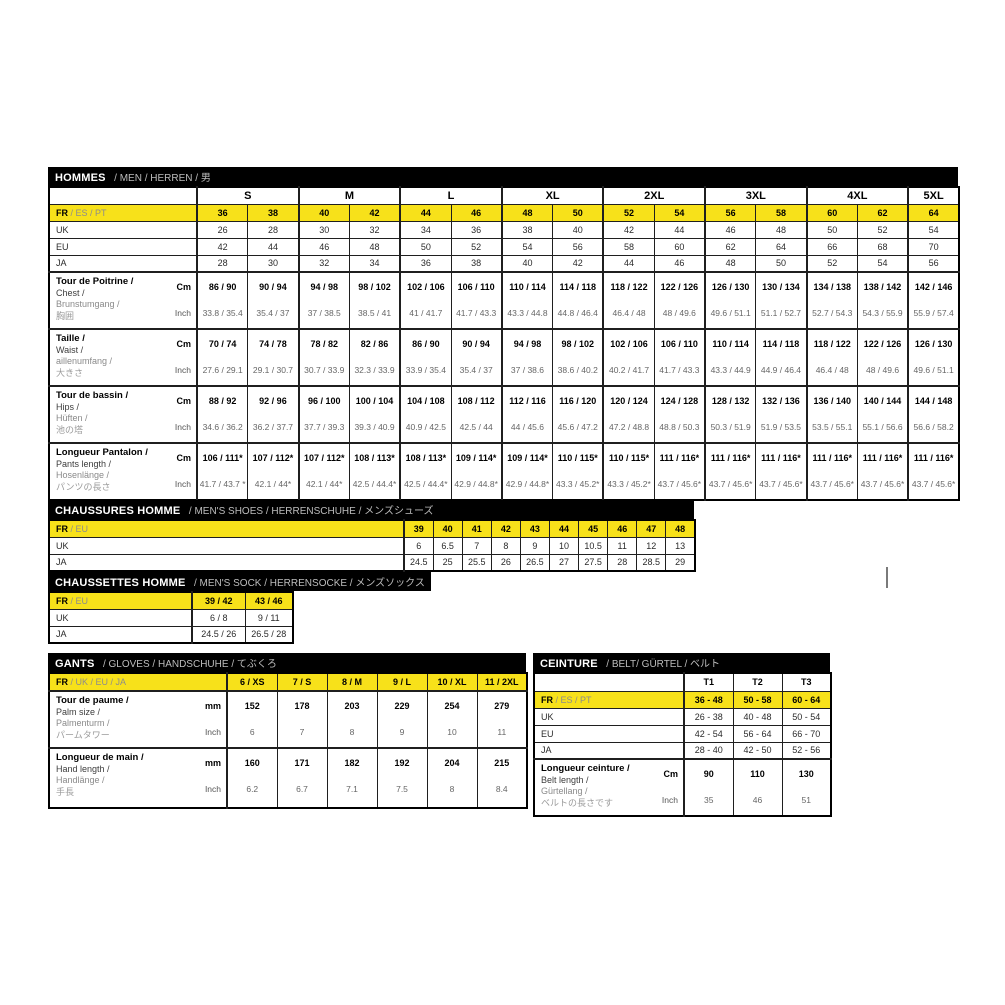 The image size is (1005, 1005). What do you see at coordinates (451, 195) in the screenshot?
I see `size-group-cell: L` at bounding box center [451, 195].